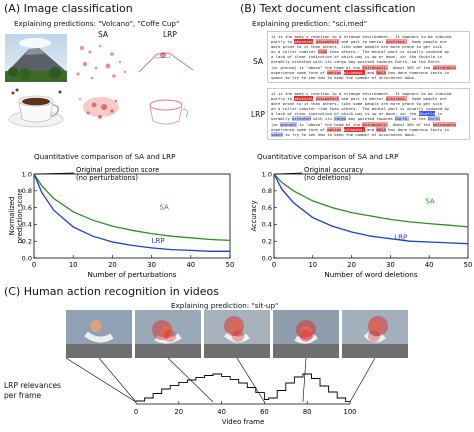  I want to click on y-axis-label-line: Accuracy, so click(254, 215).